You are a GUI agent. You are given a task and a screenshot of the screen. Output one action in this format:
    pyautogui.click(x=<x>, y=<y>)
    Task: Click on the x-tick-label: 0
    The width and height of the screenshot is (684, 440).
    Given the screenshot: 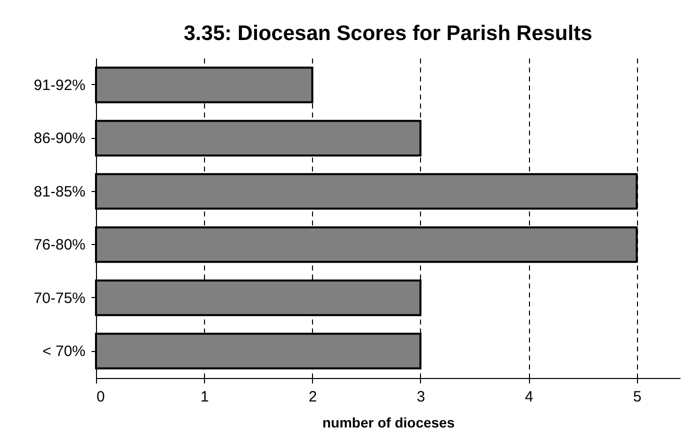 What is the action you would take?
    pyautogui.click(x=100, y=397)
    